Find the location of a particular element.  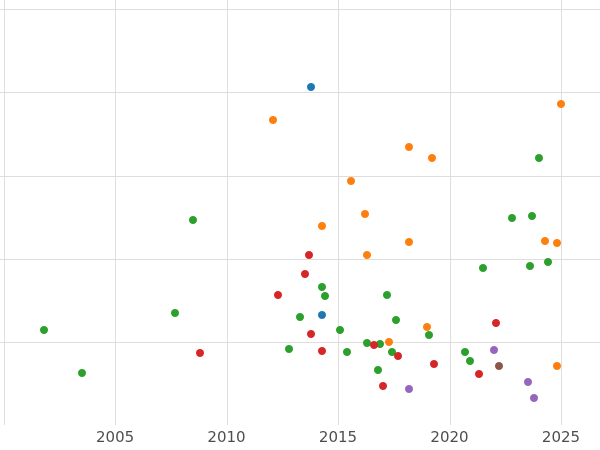

x-tick-label: 2010 is located at coordinates (226, 437).